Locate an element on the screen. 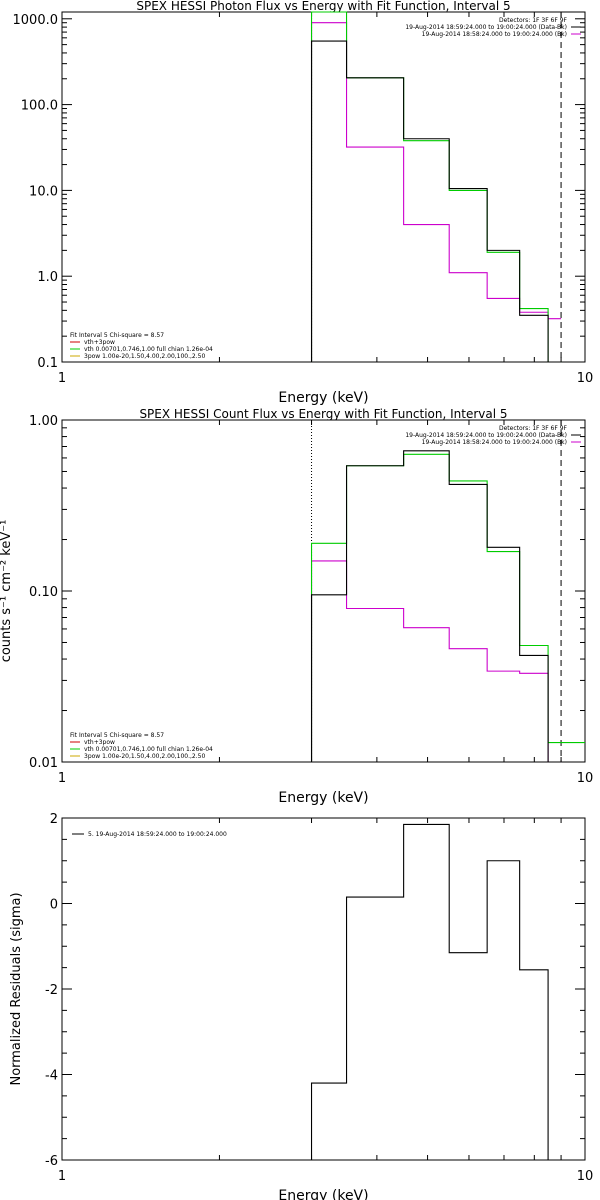 Image resolution: width=600 pixels, height=1200 pixels. series-2-steps is located at coordinates (436, 187).